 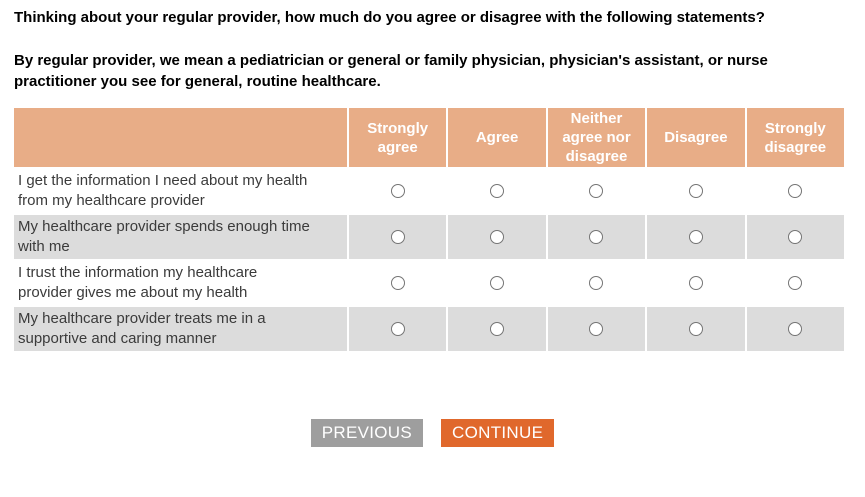 I want to click on radio-button-r3-c2, so click(x=596, y=329).